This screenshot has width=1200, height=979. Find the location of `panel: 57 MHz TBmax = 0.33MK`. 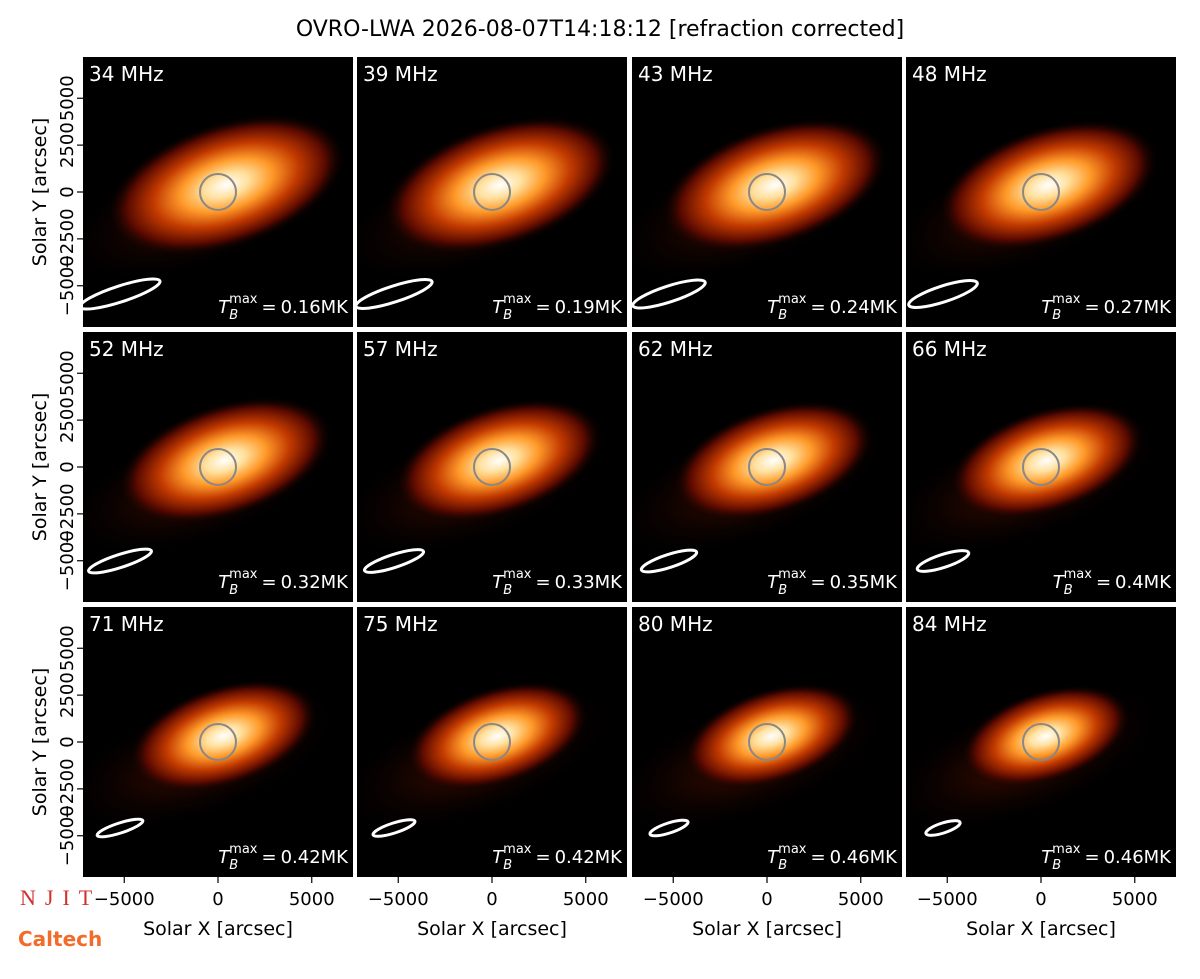

panel: 57 MHz TBmax = 0.33MK is located at coordinates (492, 467).